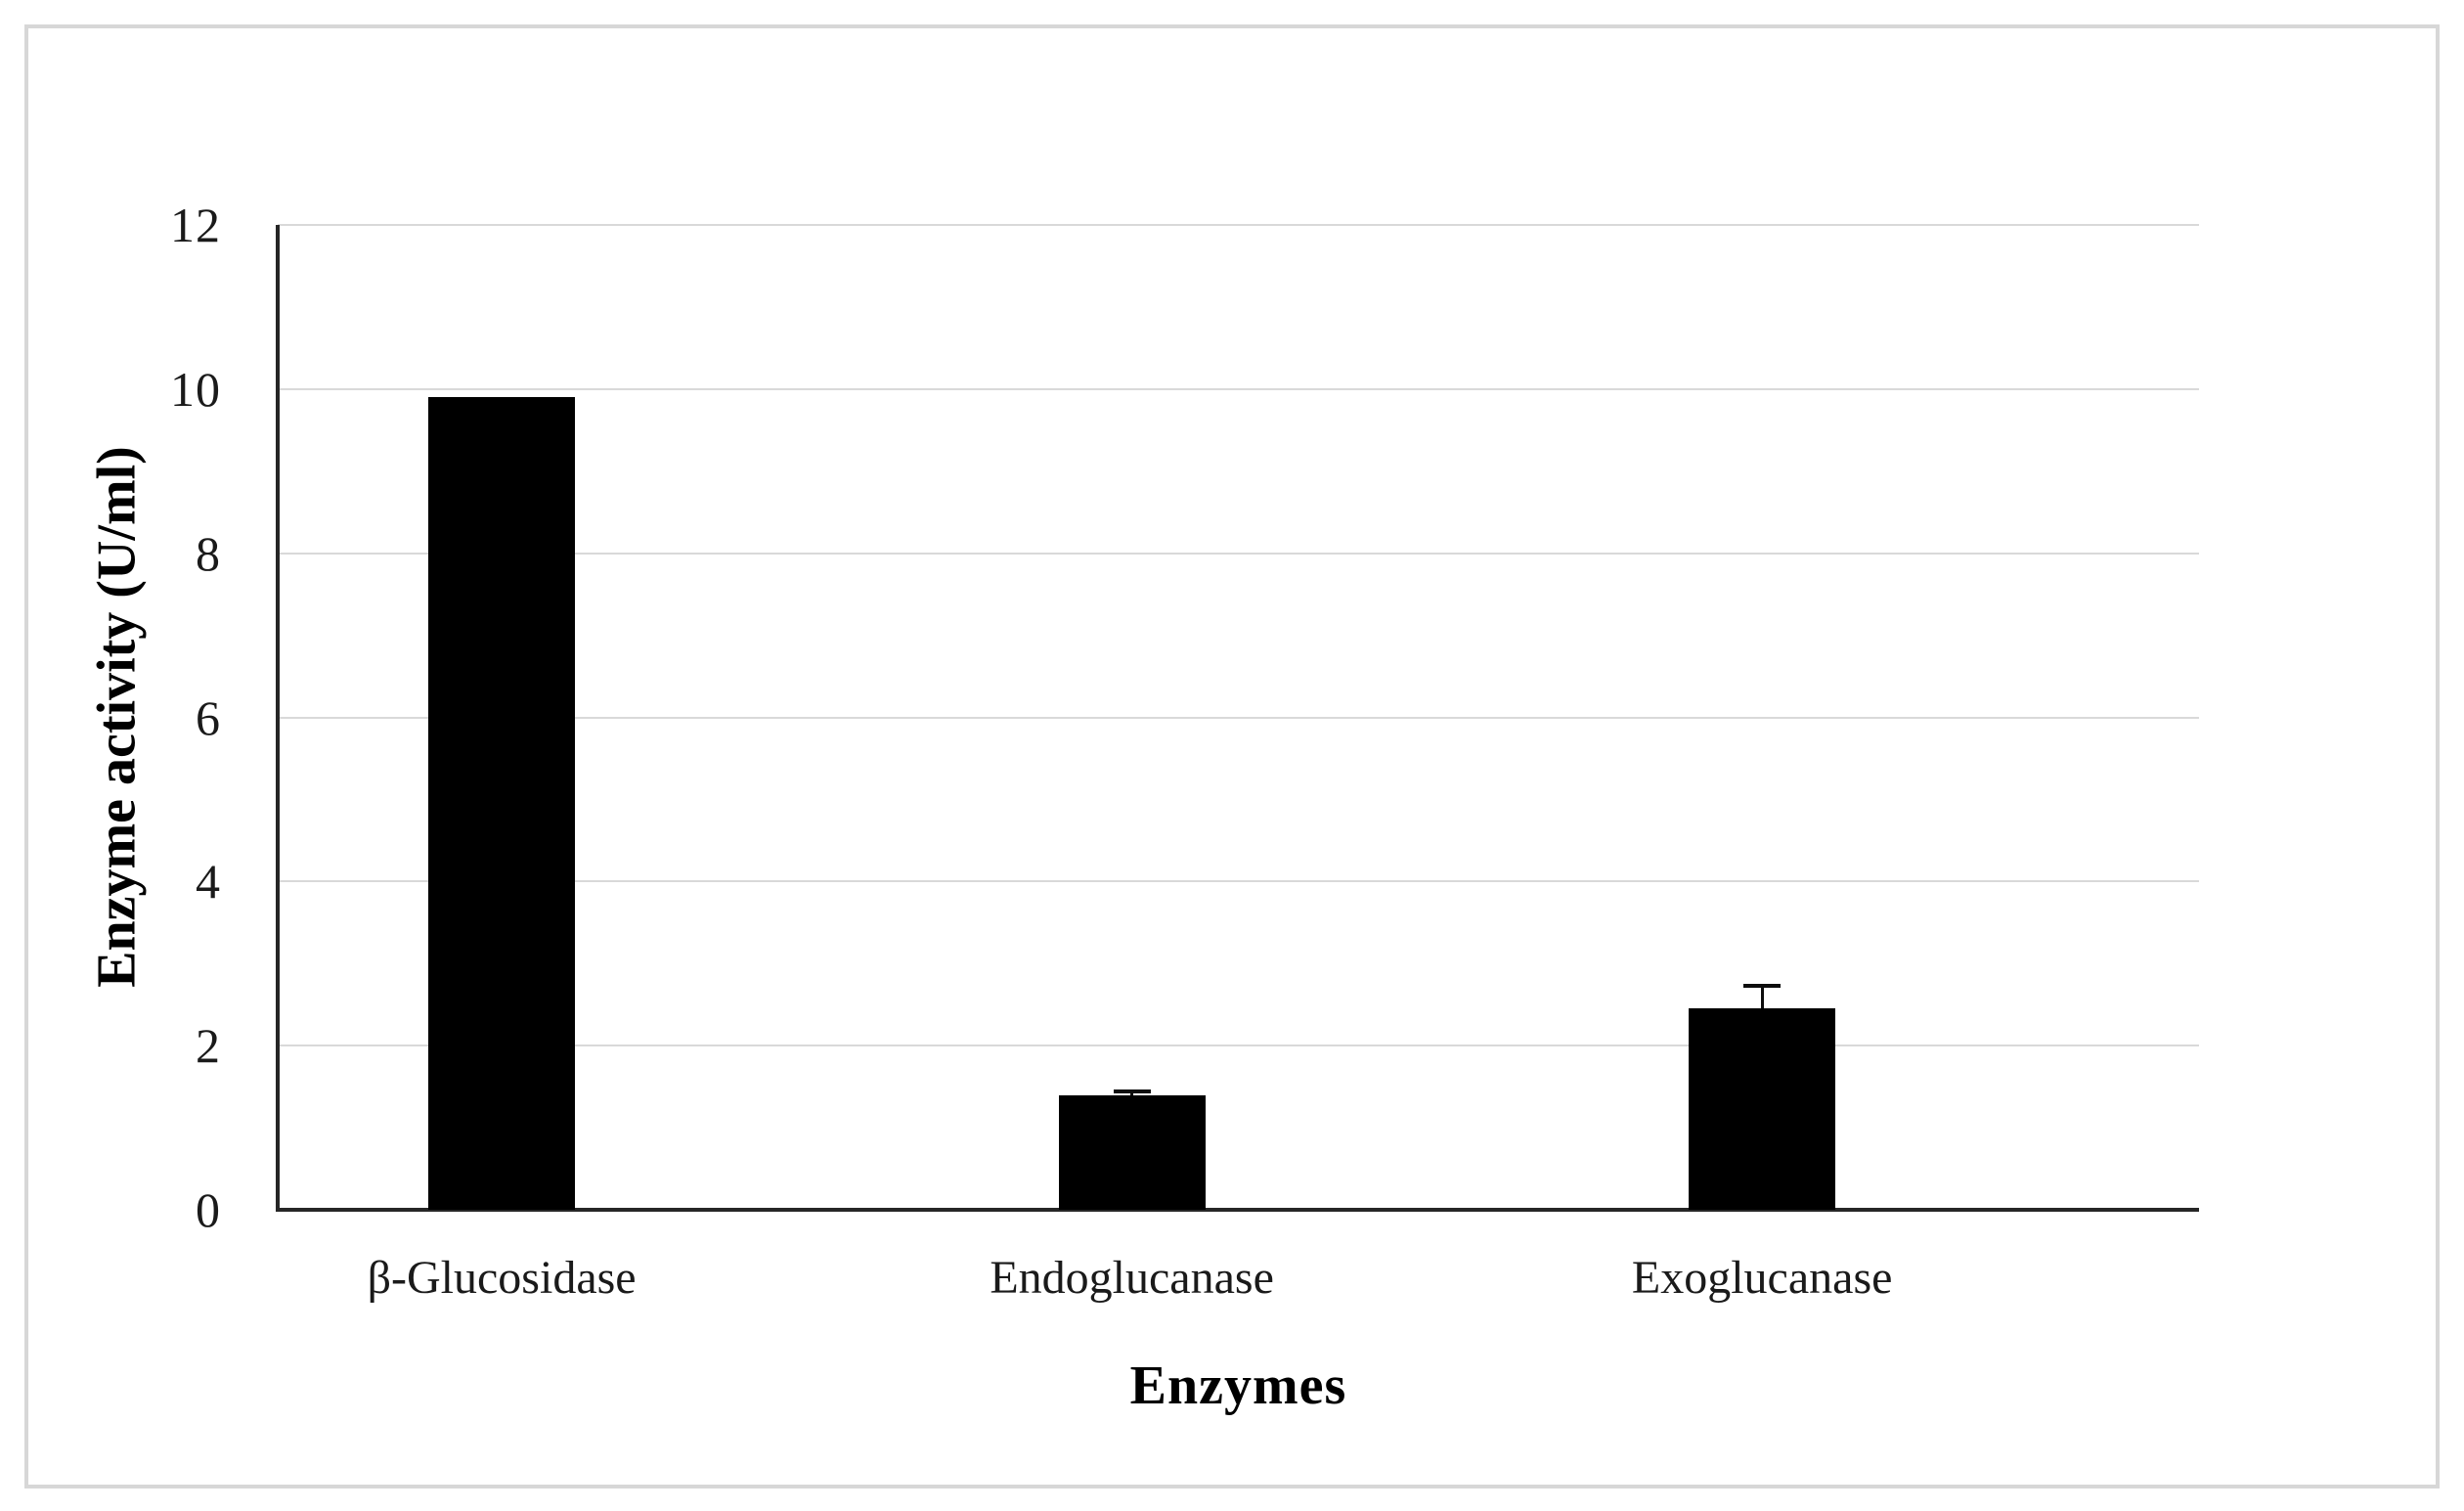 Image resolution: width=2464 pixels, height=1511 pixels. I want to click on x-axis-title: Enzymes, so click(1238, 1385).